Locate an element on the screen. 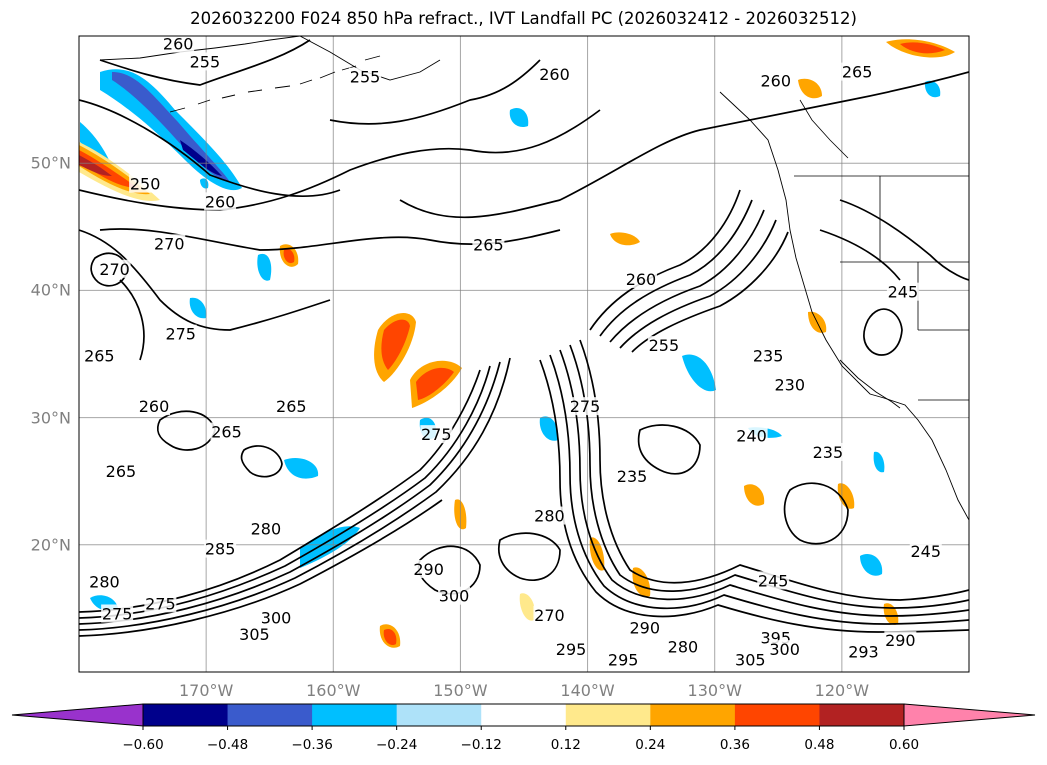  contour-label: 295 is located at coordinates (623, 659).